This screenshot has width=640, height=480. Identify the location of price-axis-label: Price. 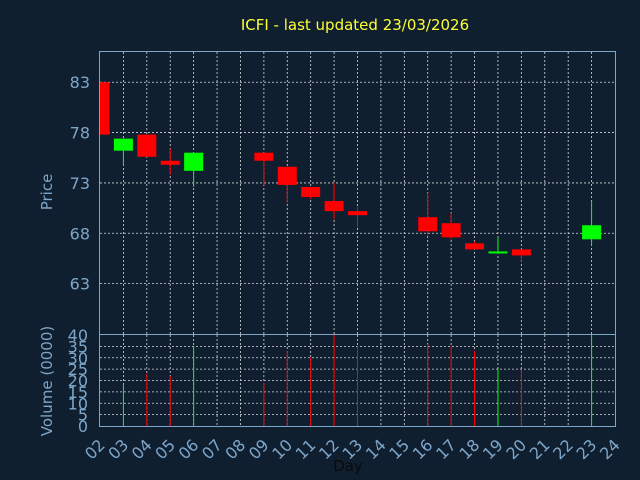
(47, 192).